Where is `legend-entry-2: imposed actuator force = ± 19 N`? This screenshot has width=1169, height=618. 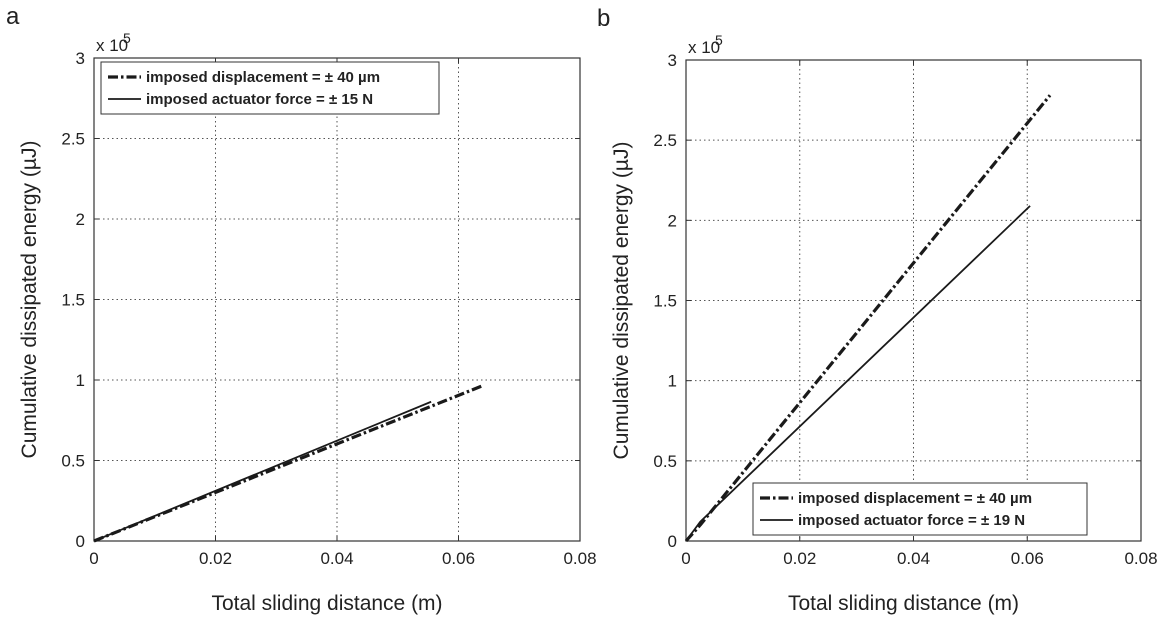
legend-entry-2: imposed actuator force = ± 19 N is located at coordinates (911, 520).